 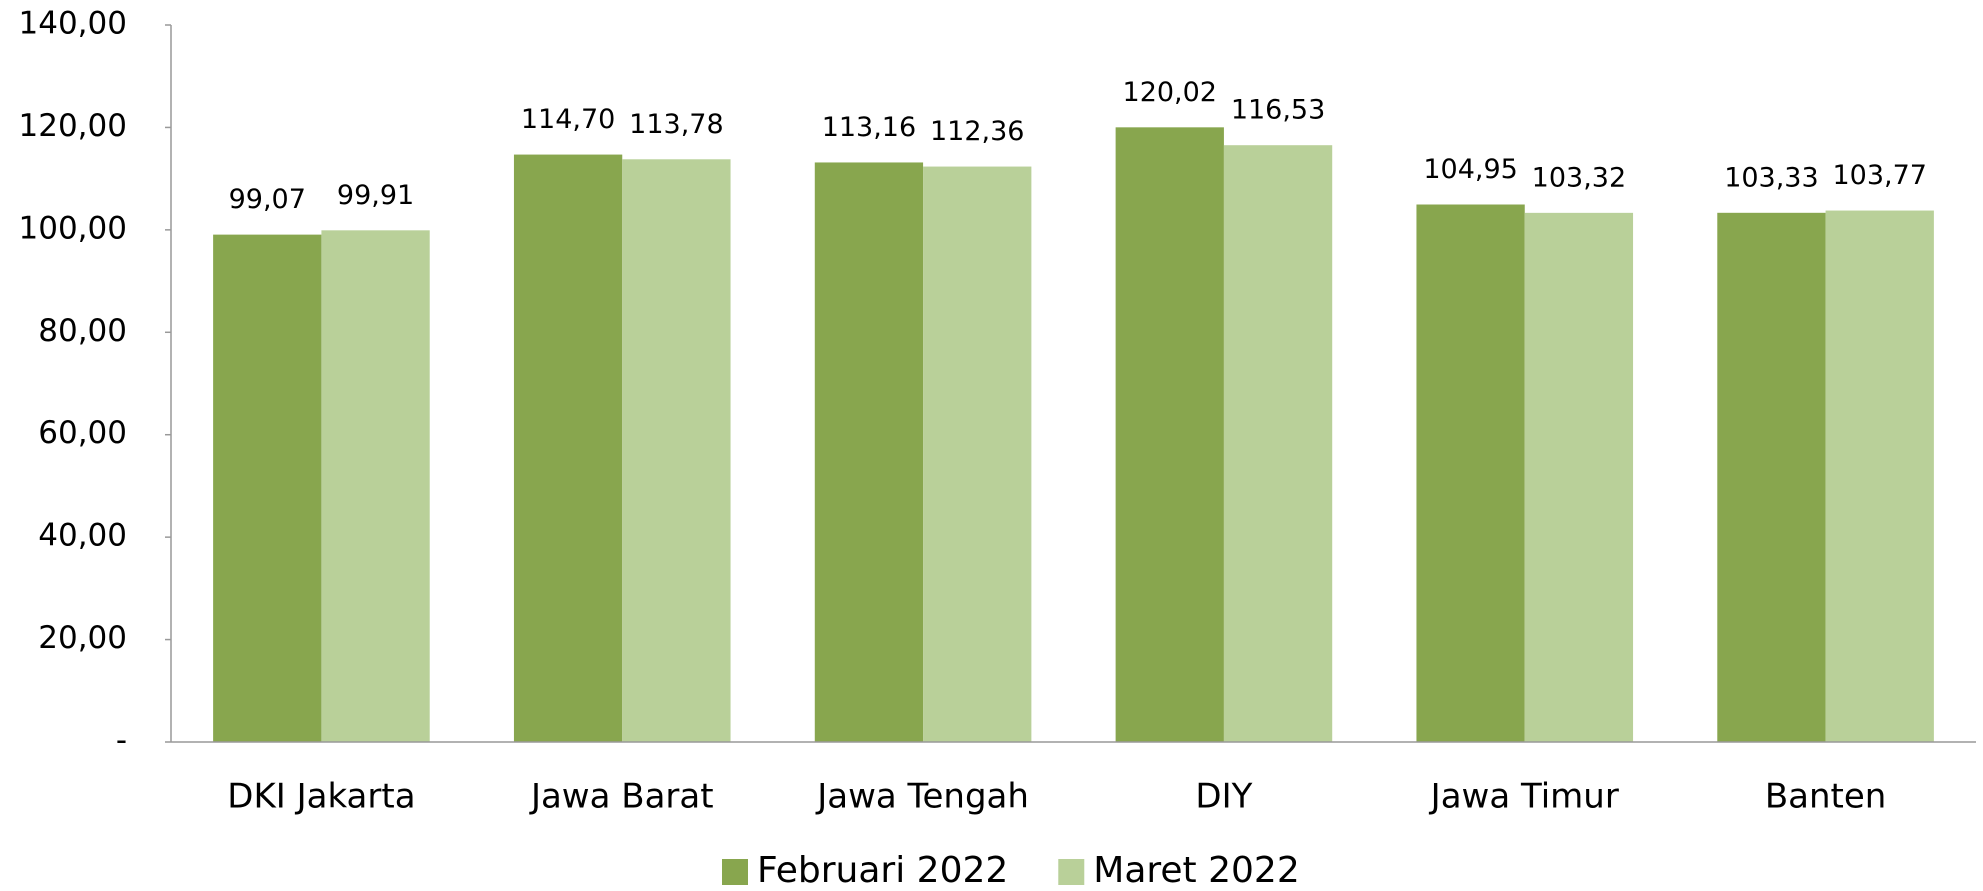 I want to click on x-tick-label: DIY, so click(x=1223, y=797).